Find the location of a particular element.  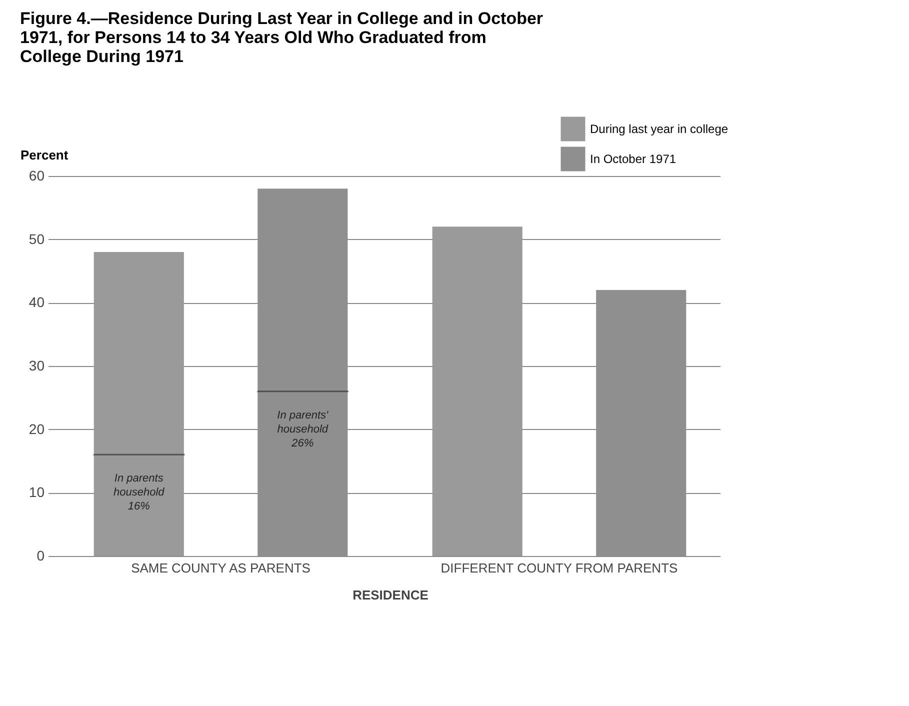

chart-title: Figure 4.—Residence During Last Year in College and in October 1971, for Persons 14 to 34 Years Old Who Graduated from College During 1971 is located at coordinates (282, 37).